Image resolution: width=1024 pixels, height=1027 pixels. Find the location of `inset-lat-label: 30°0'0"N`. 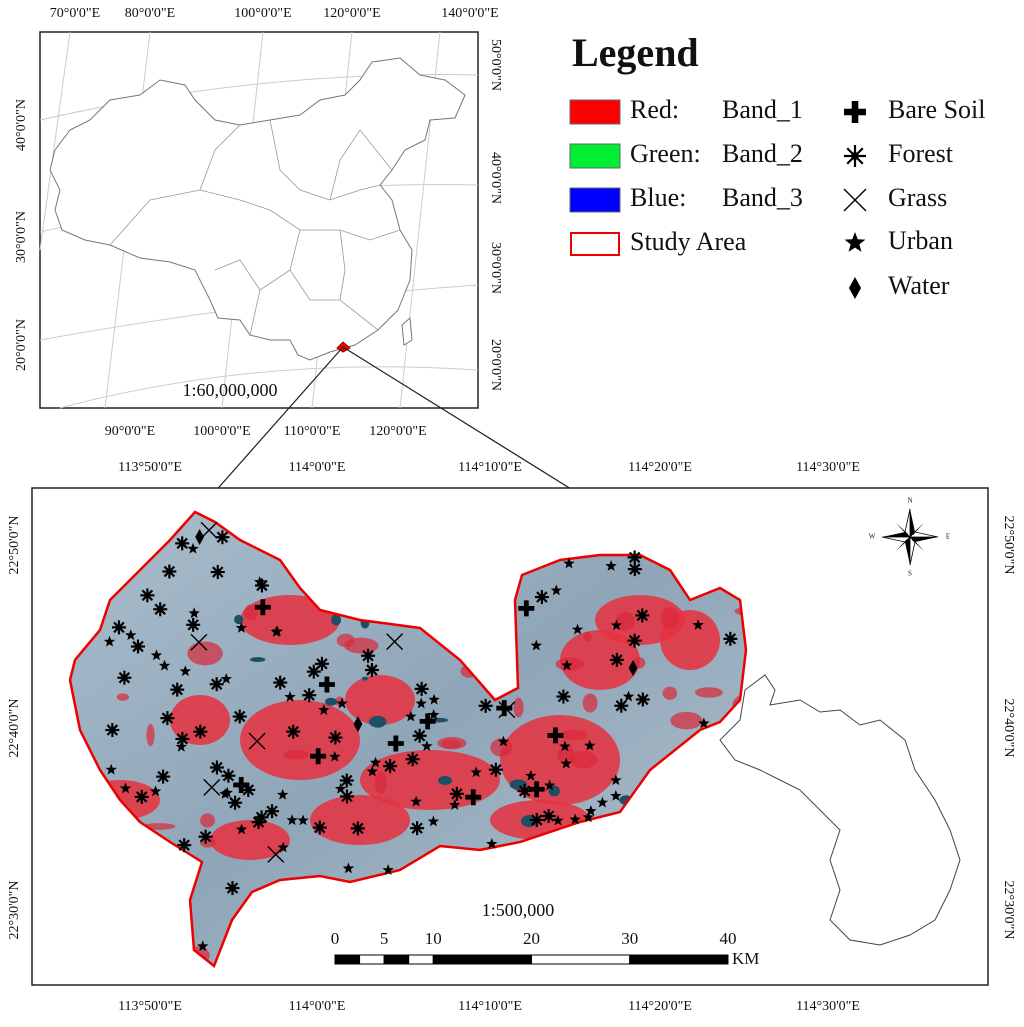

inset-lat-label: 30°0'0"N is located at coordinates (21, 237).